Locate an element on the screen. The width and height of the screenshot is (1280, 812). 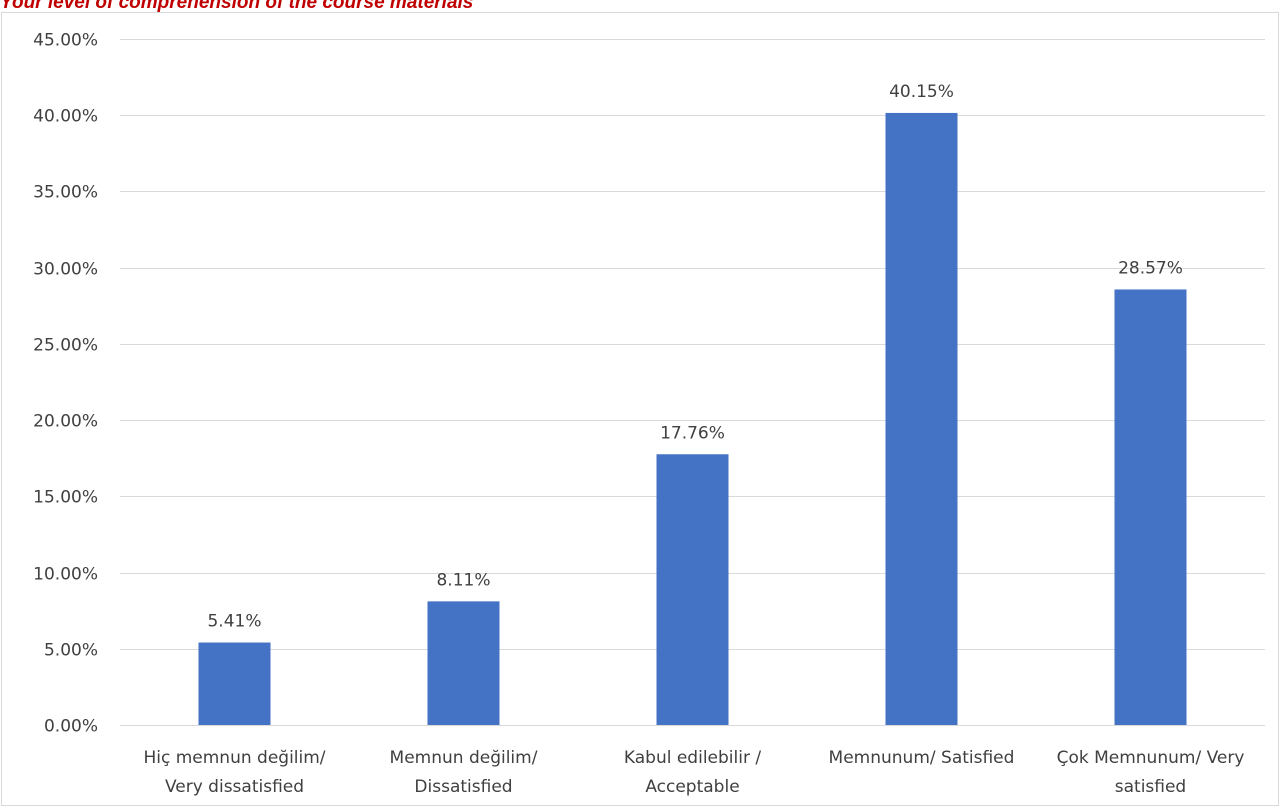
x-tick-label-line: Kabul edilebilir / is located at coordinates (692, 758).